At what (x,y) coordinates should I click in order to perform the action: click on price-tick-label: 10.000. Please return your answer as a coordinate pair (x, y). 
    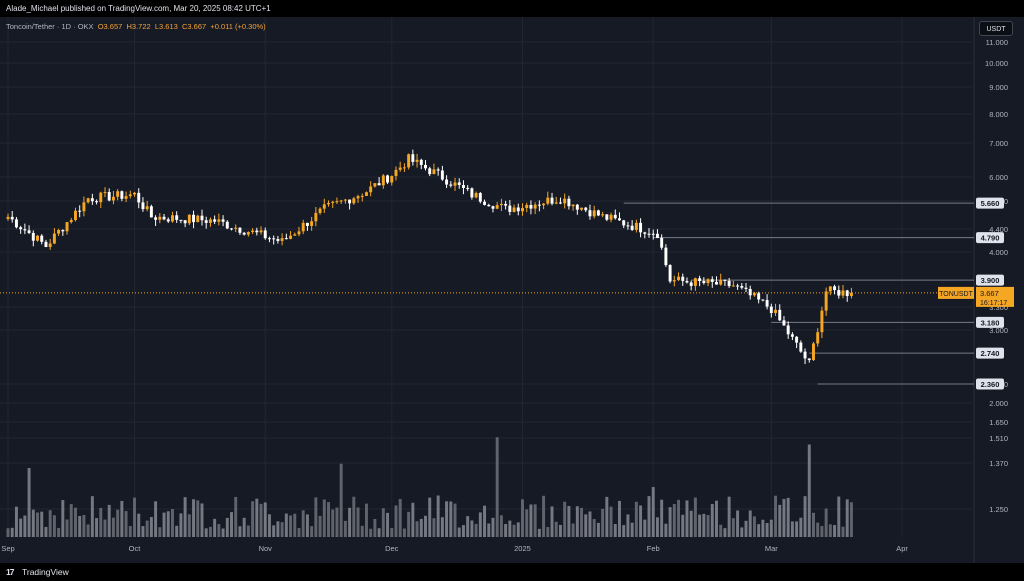
    Looking at the image, I should click on (996, 63).